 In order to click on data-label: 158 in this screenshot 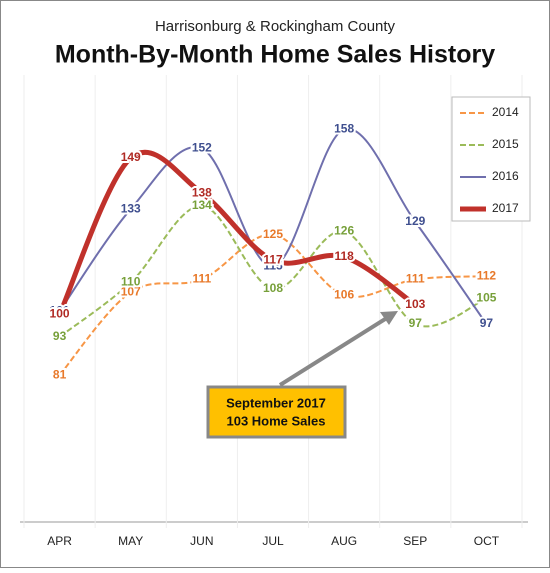, I will do `click(344, 128)`.